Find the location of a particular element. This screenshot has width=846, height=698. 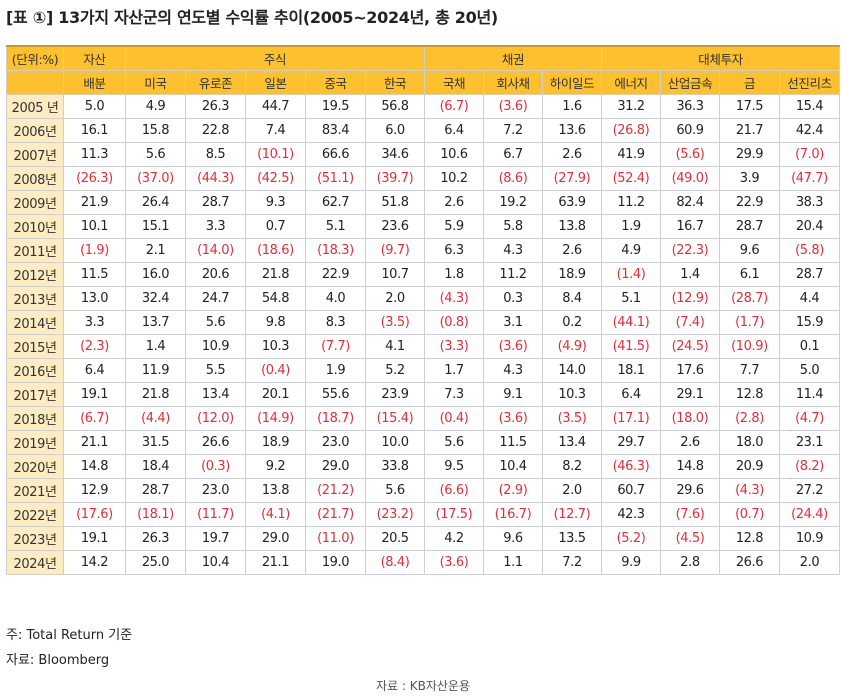

column-header: 한국 is located at coordinates (395, 82).